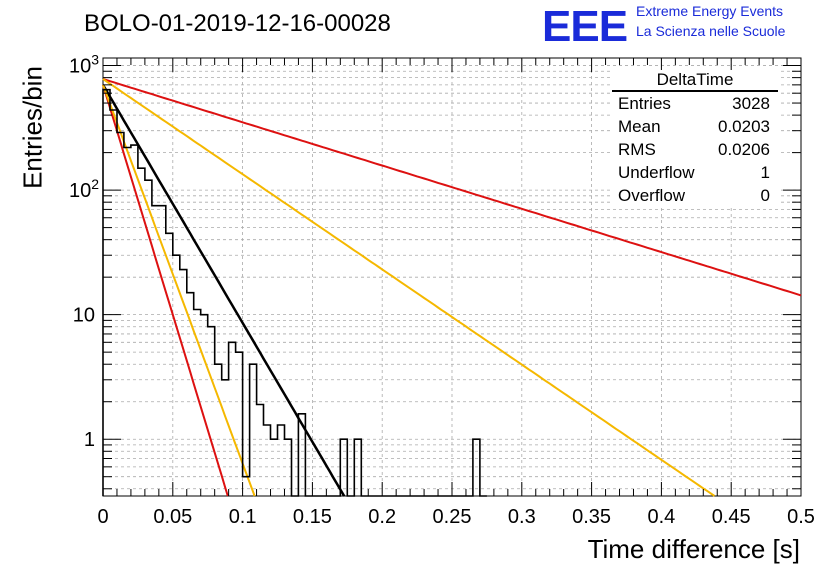  Describe the element at coordinates (84, 189) in the screenshot. I see `y-tick-label: 10²` at that location.